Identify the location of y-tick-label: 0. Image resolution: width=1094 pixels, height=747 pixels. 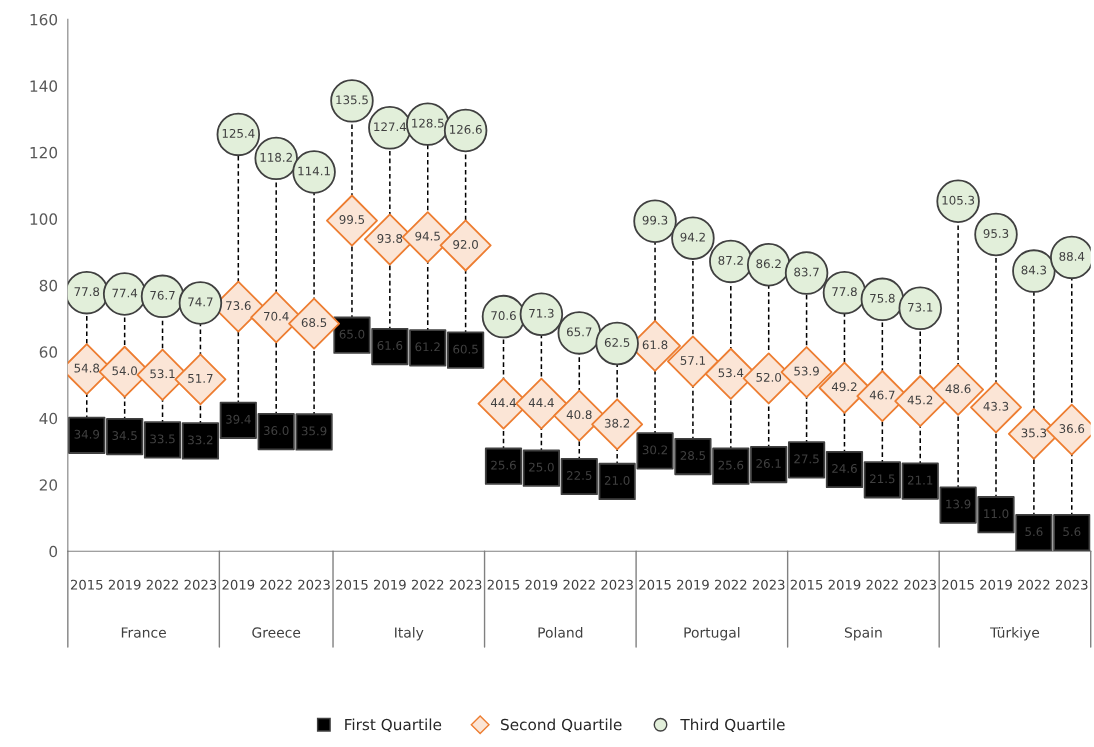
(53, 551).